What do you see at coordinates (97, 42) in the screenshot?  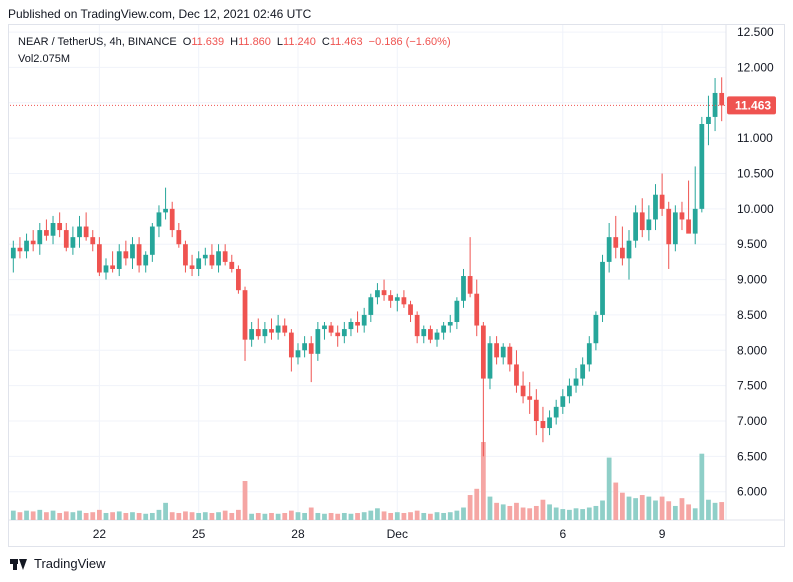 I see `symbol-label: NEAR / TetherUS, 4h, BINANCE` at bounding box center [97, 42].